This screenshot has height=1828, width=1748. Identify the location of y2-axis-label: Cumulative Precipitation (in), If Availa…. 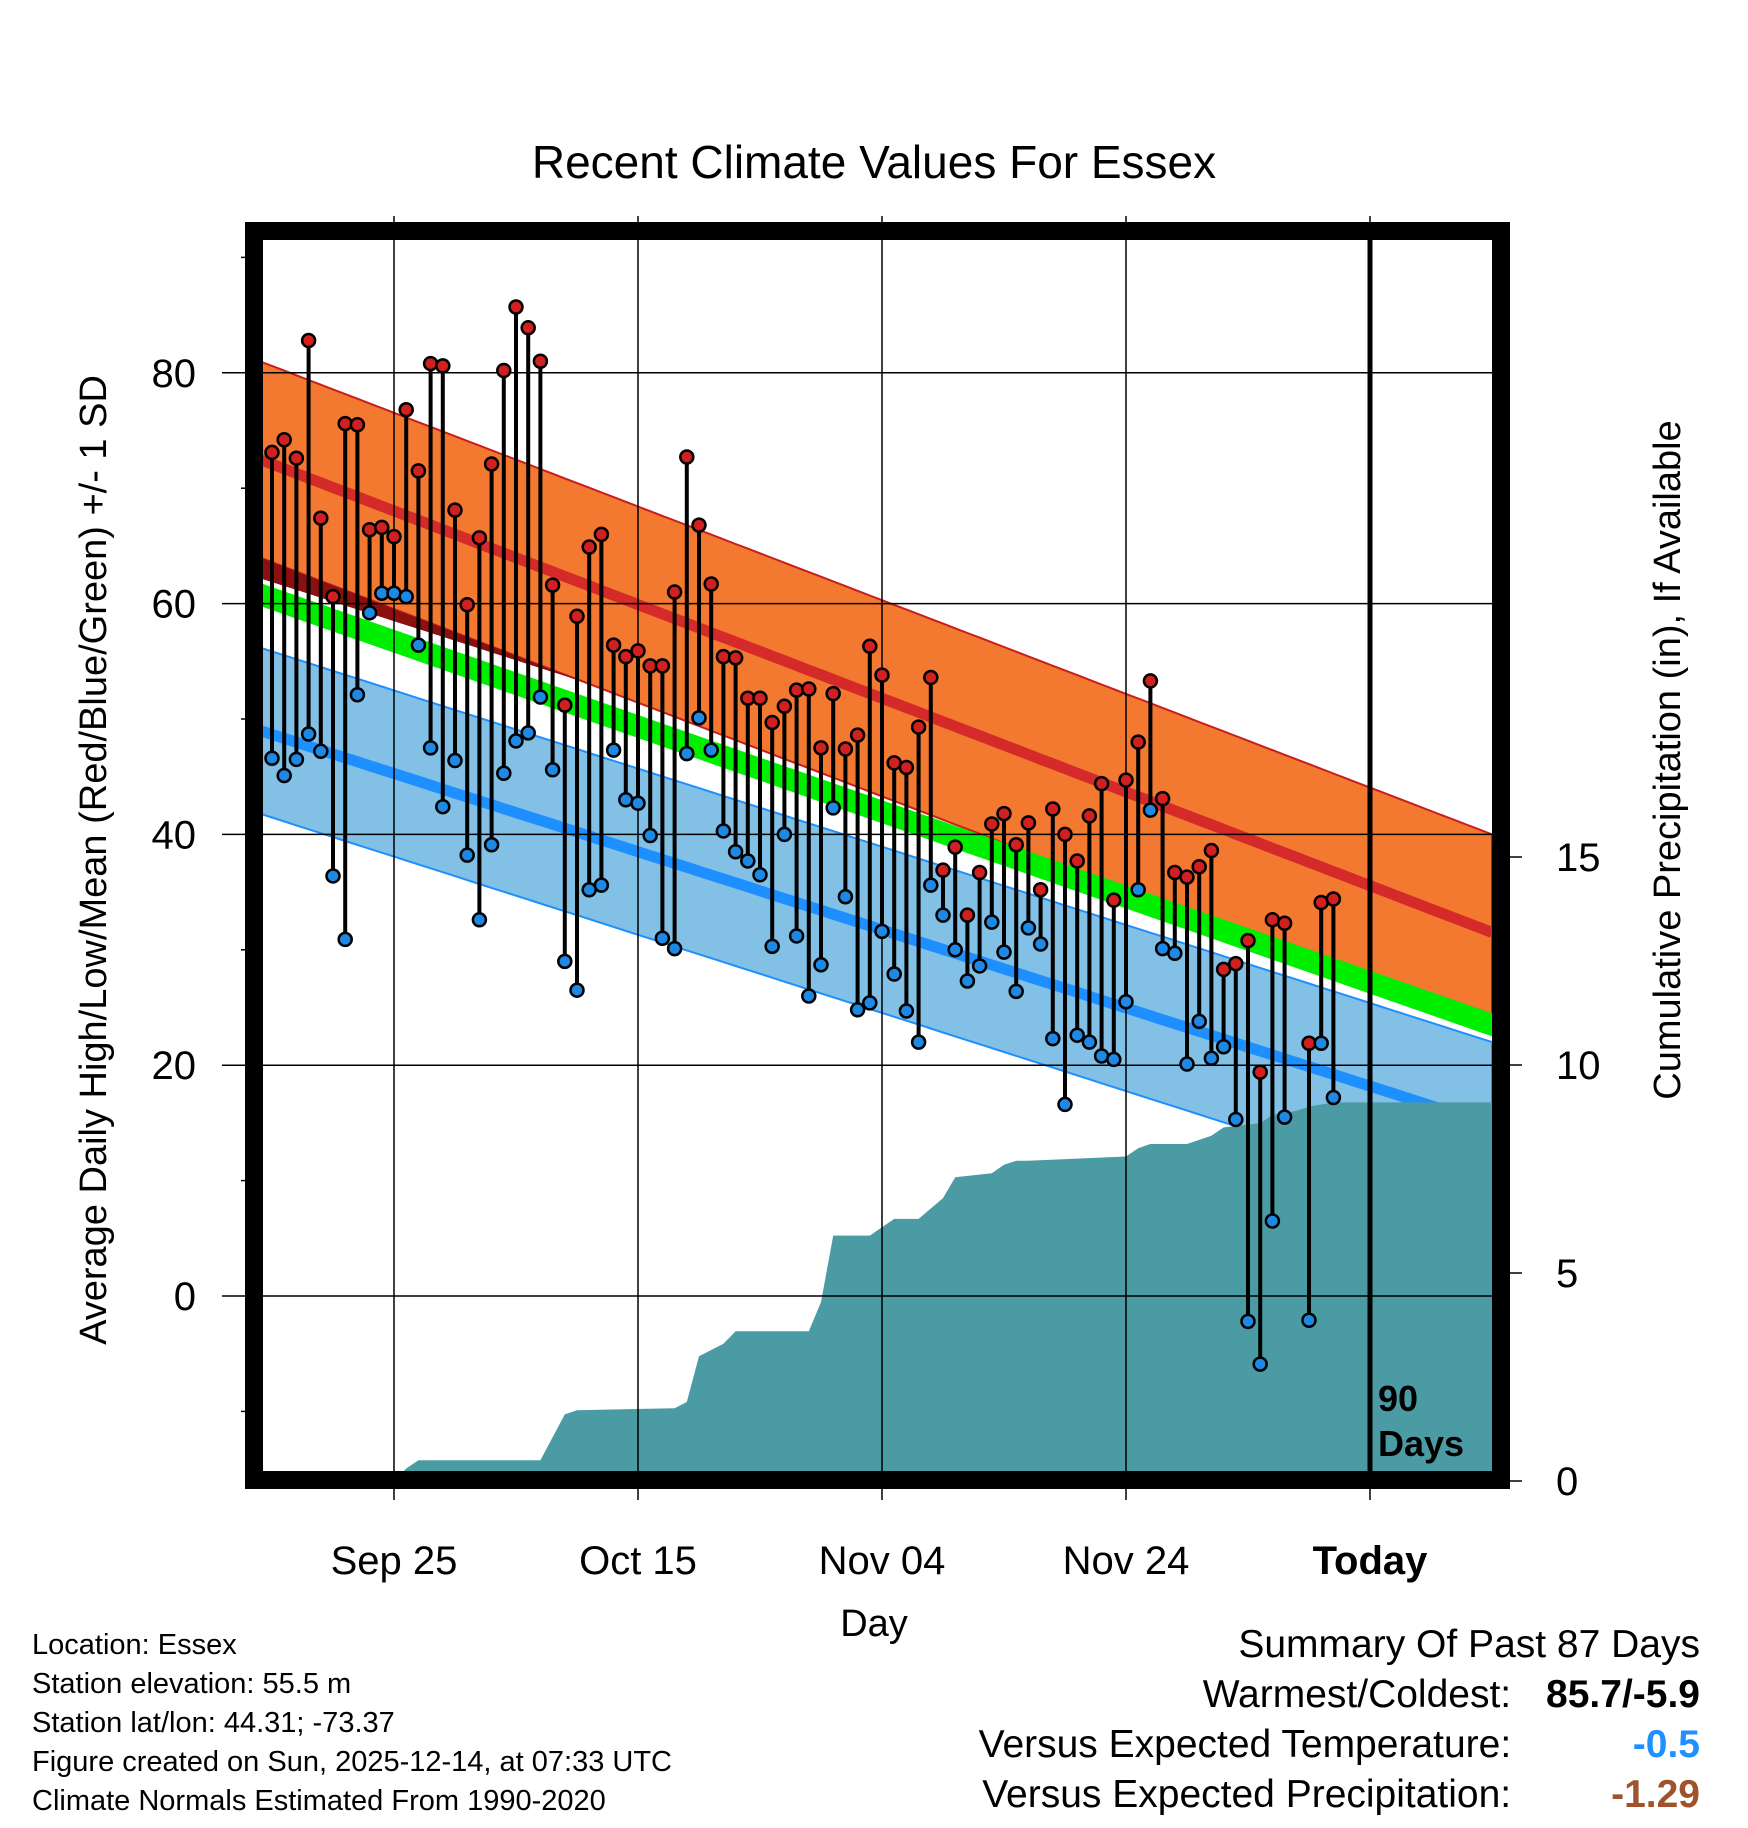
(1668, 759).